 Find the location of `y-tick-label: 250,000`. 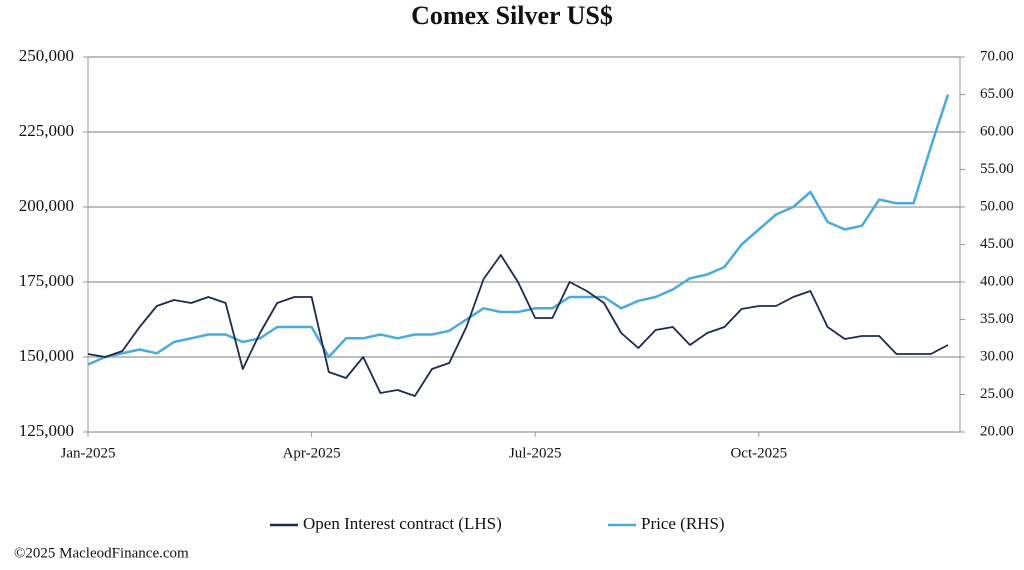

y-tick-label: 250,000 is located at coordinates (46, 55).